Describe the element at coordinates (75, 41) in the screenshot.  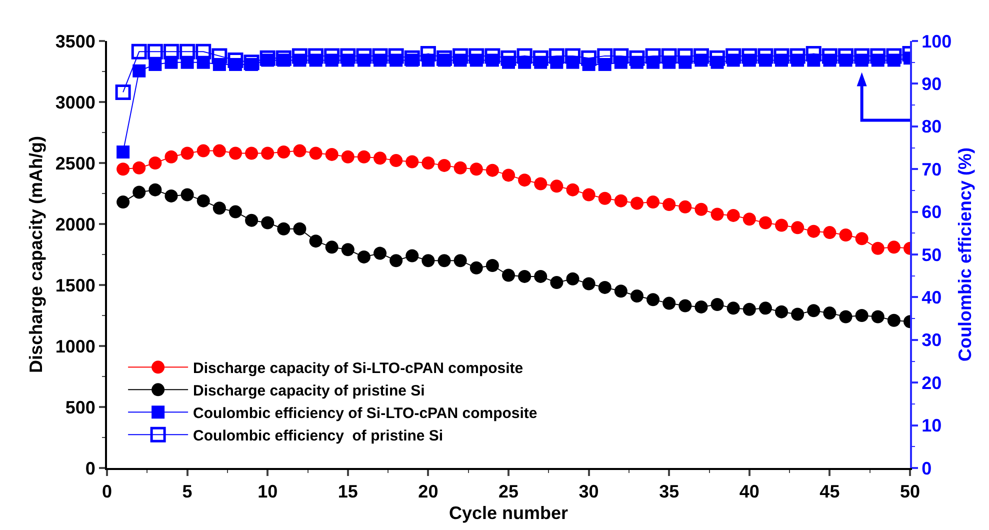
I see `y-tick-label: 3500` at that location.